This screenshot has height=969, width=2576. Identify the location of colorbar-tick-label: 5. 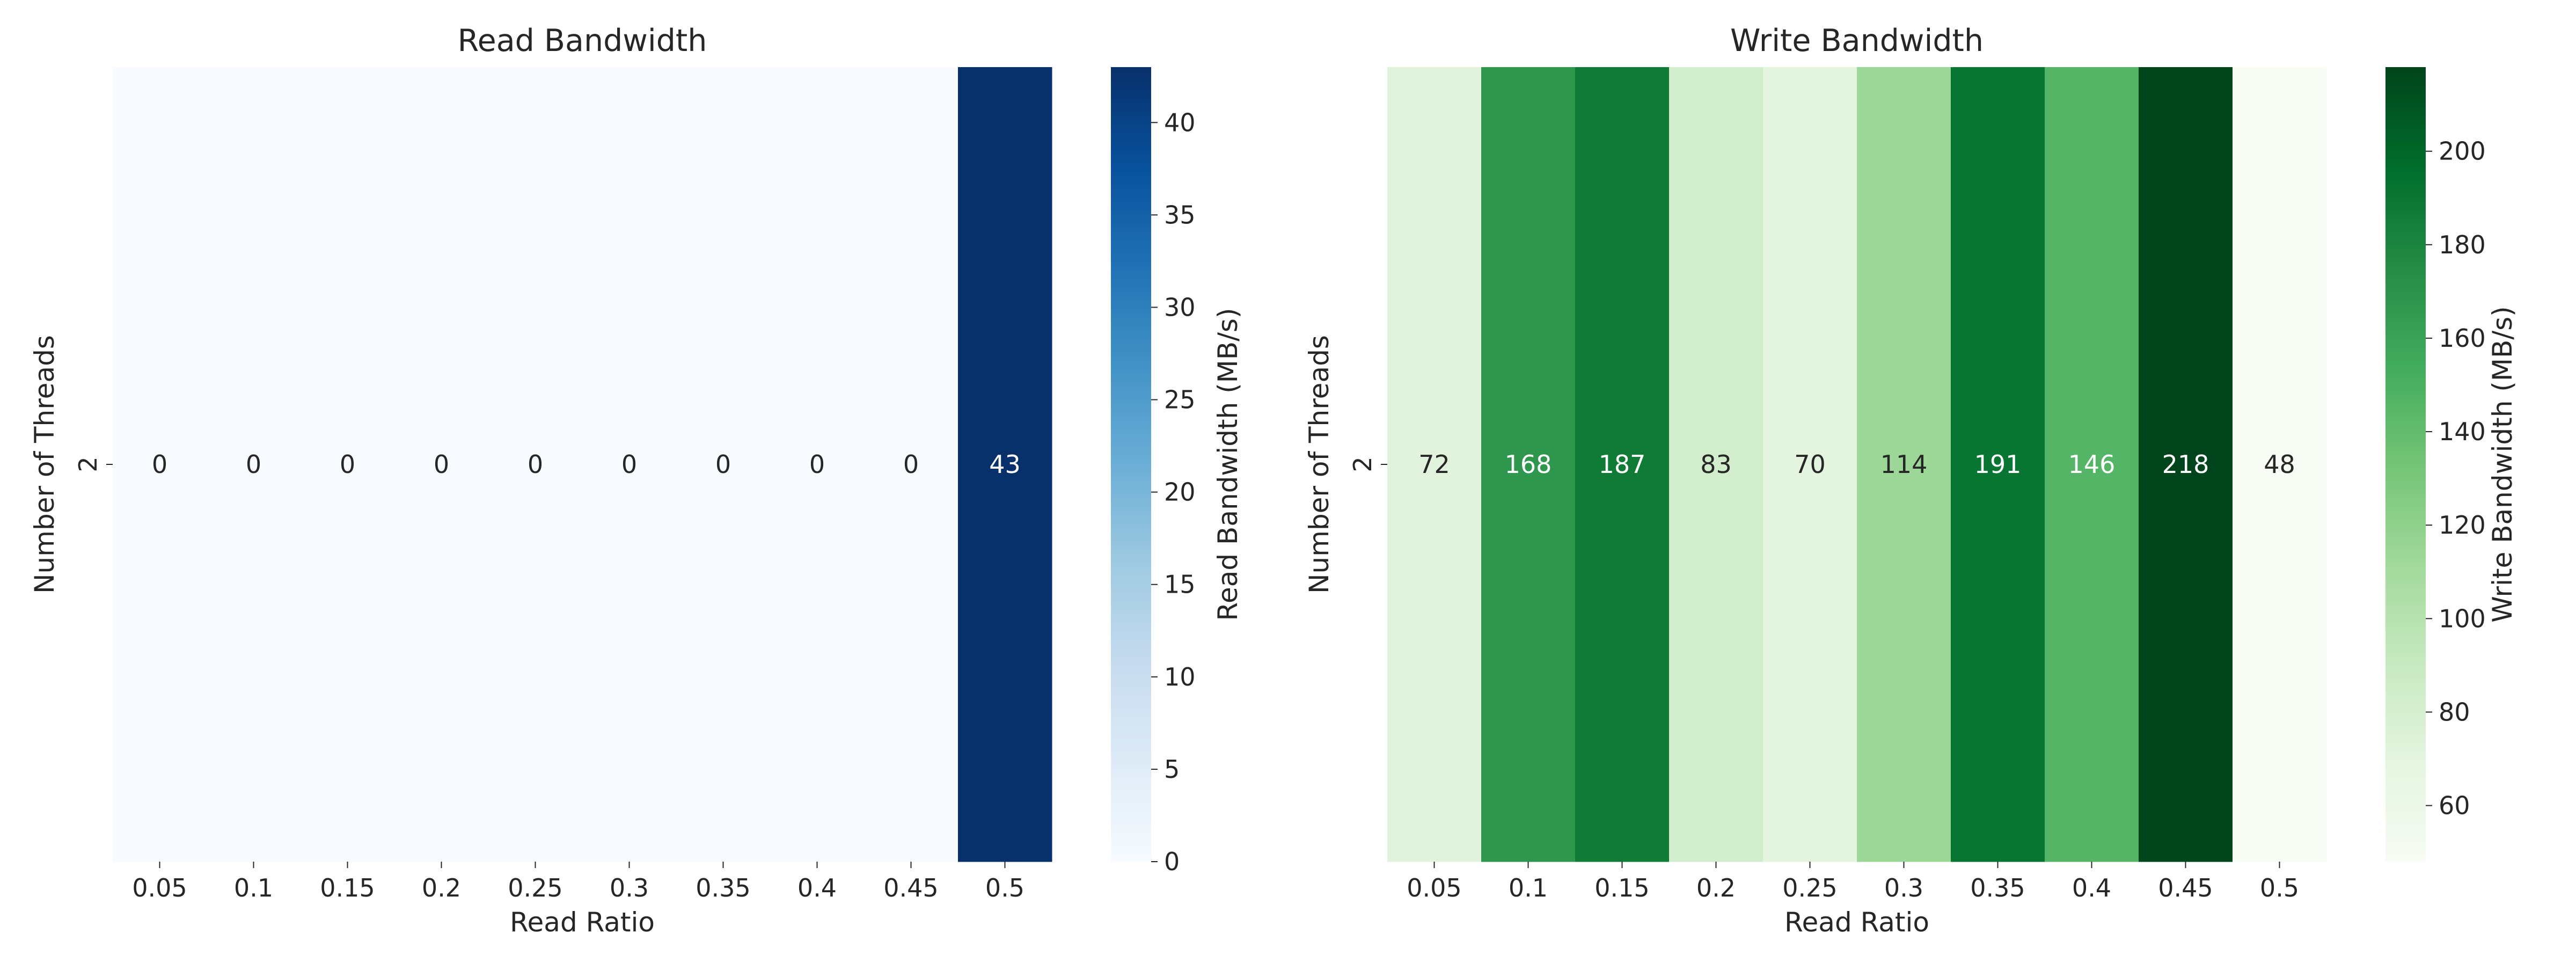
(1172, 770).